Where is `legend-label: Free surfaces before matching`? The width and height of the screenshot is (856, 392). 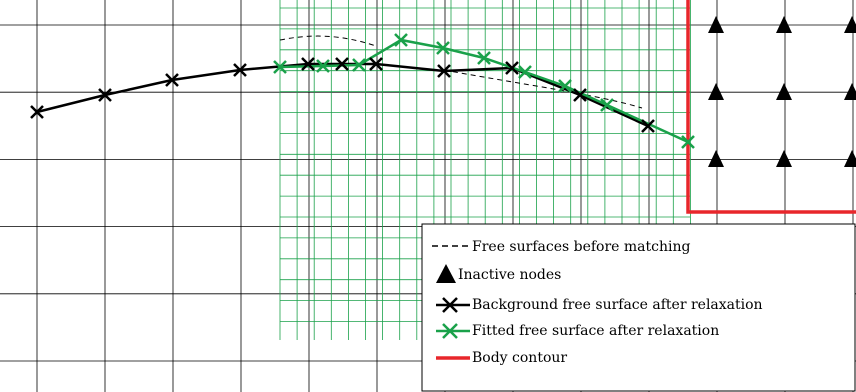
legend-label: Free surfaces before matching is located at coordinates (581, 247).